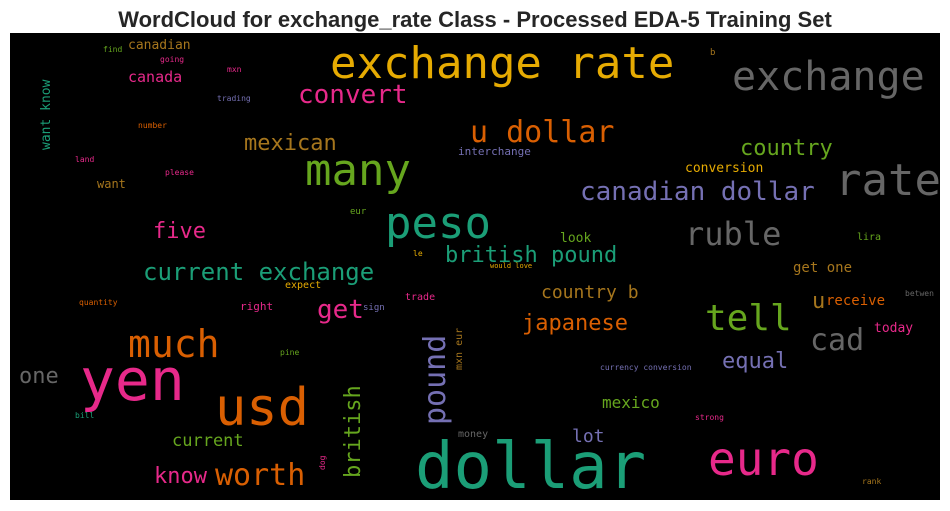 The image size is (950, 511). I want to click on word: look, so click(575, 238).